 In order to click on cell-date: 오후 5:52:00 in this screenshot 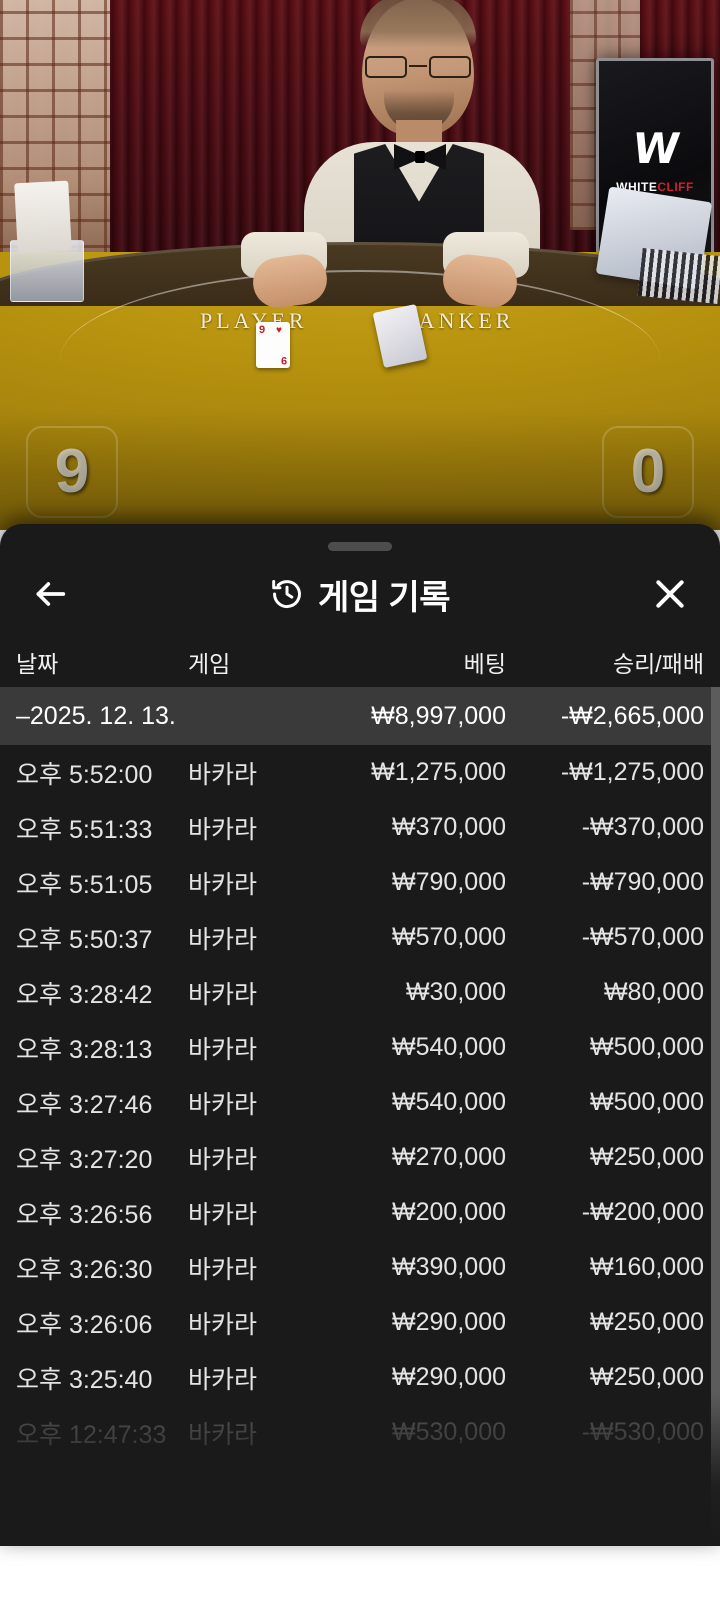, I will do `click(84, 774)`.